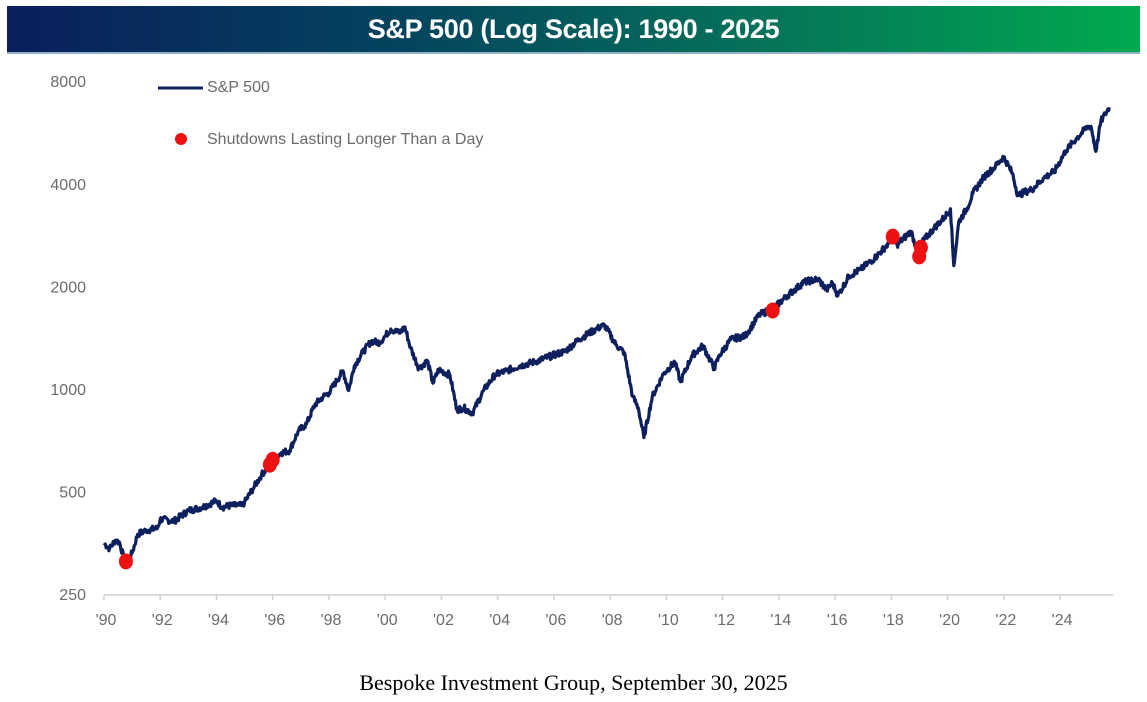 Image resolution: width=1147 pixels, height=702 pixels. What do you see at coordinates (443, 620) in the screenshot?
I see `x-tick-label: '02` at bounding box center [443, 620].